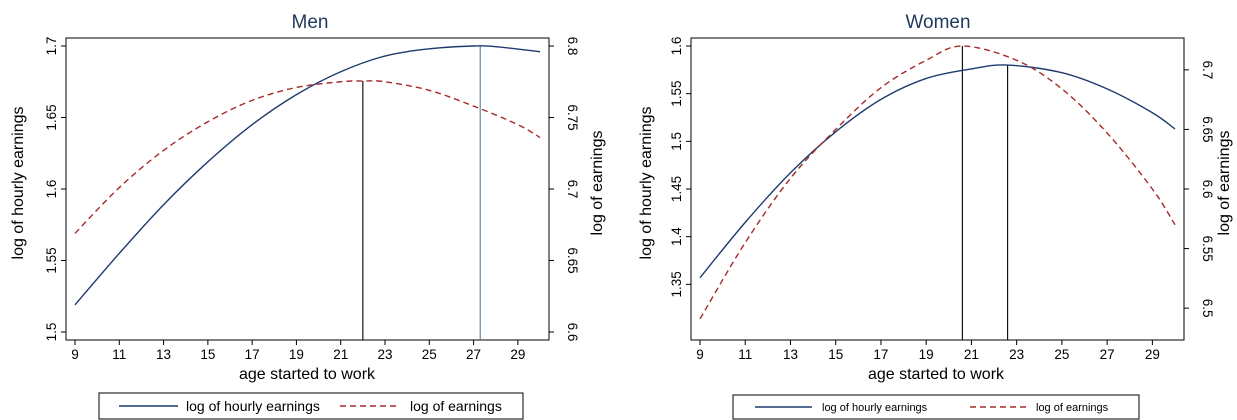 The width and height of the screenshot is (1237, 420). What do you see at coordinates (676, 189) in the screenshot?
I see `left-y-tick-label: 1.45` at bounding box center [676, 189].